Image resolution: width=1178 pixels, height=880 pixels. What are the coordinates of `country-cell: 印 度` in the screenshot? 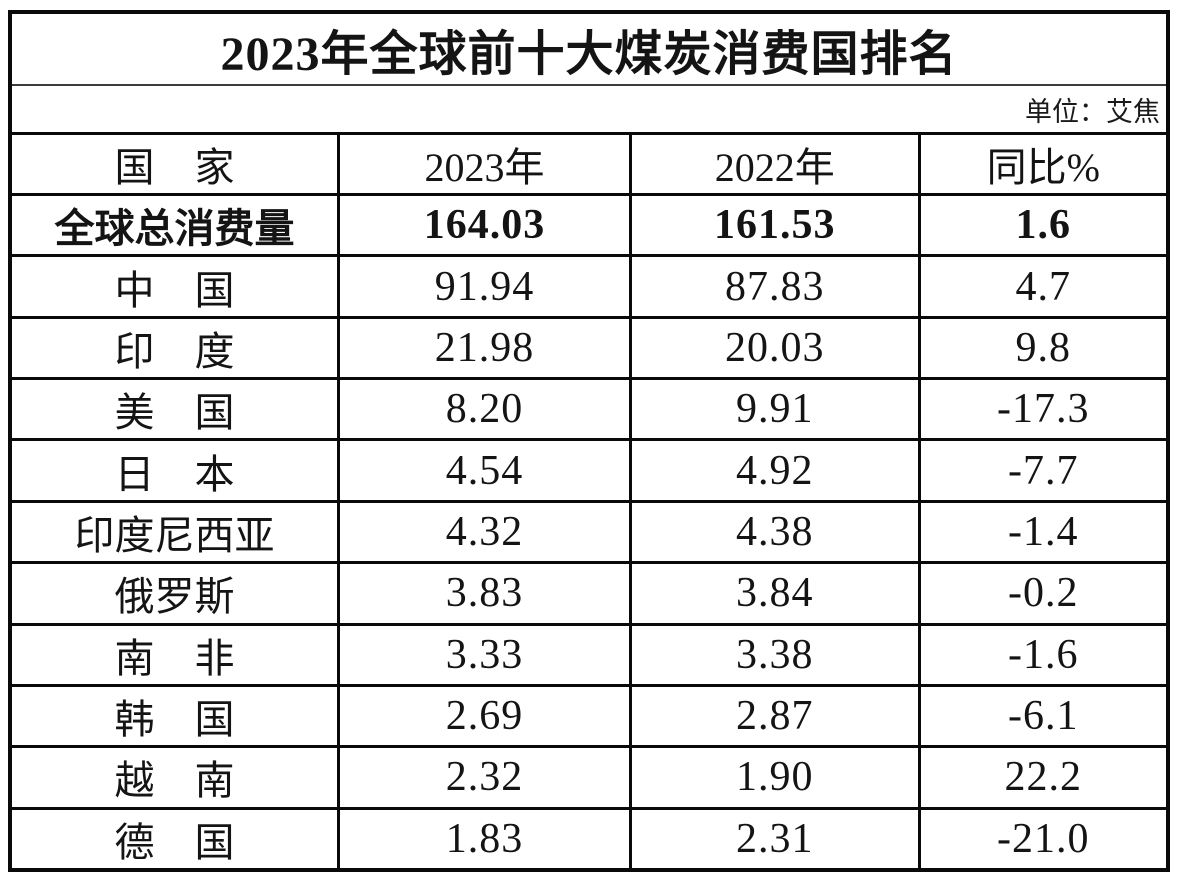 It's located at (176, 348).